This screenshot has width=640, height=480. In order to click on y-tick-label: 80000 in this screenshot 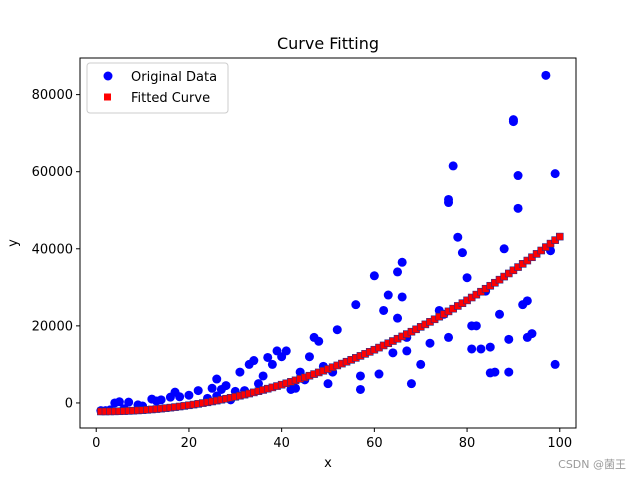, I will do `click(52, 95)`.